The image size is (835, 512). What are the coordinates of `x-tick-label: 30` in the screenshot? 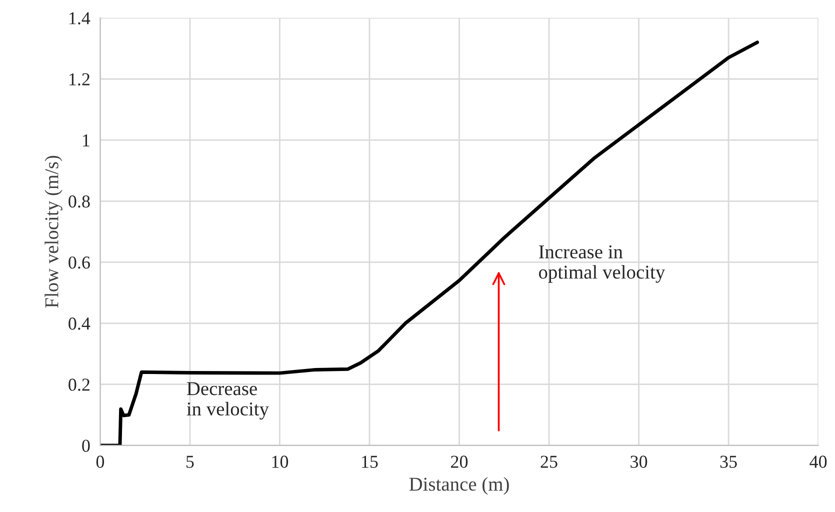 It's located at (639, 462).